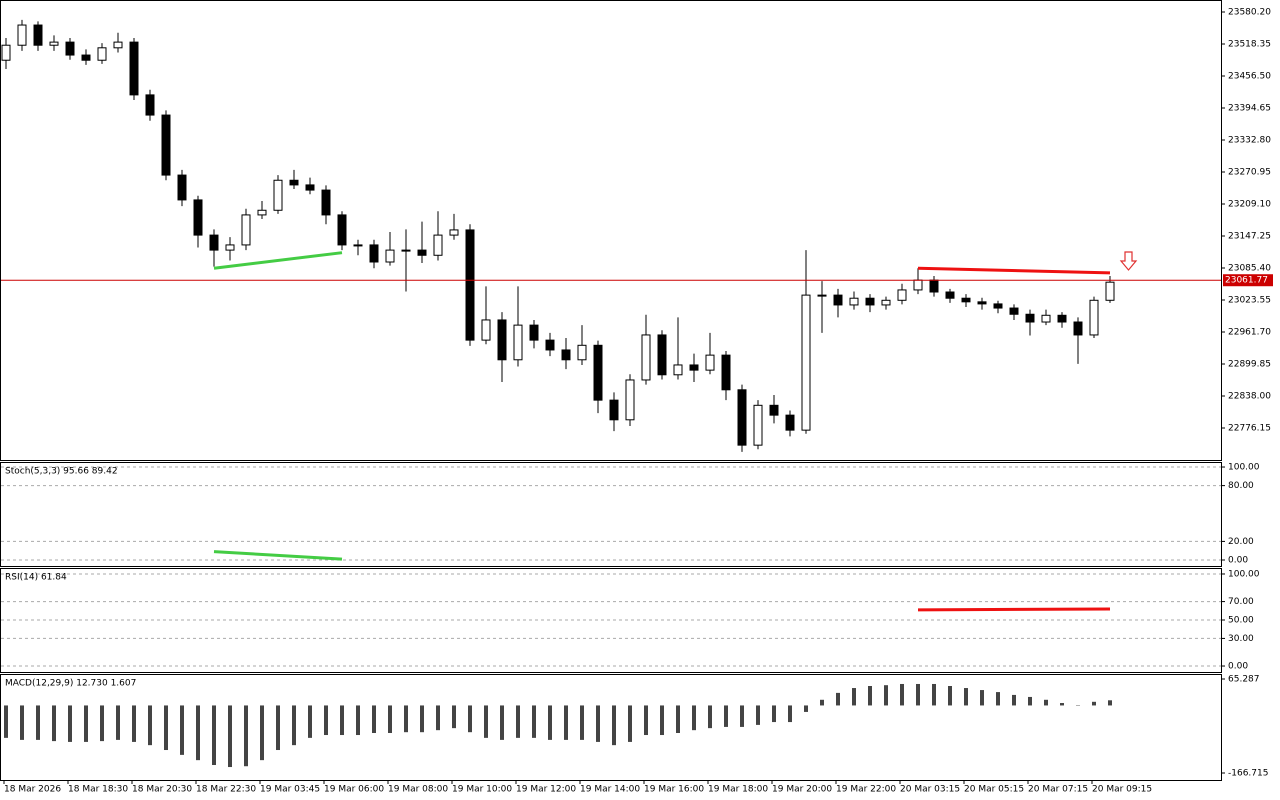 The height and width of the screenshot is (800, 1280). Describe the element at coordinates (1249, 173) in the screenshot. I see `y-tick-label: 23270.95` at that location.